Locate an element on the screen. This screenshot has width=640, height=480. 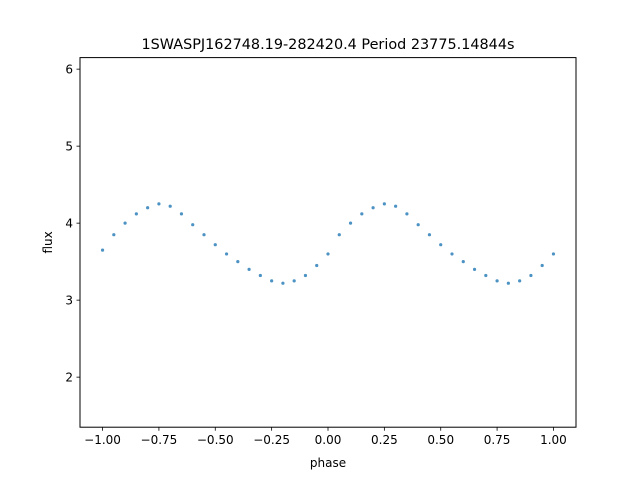
y-tick-label: 2 is located at coordinates (69, 377).